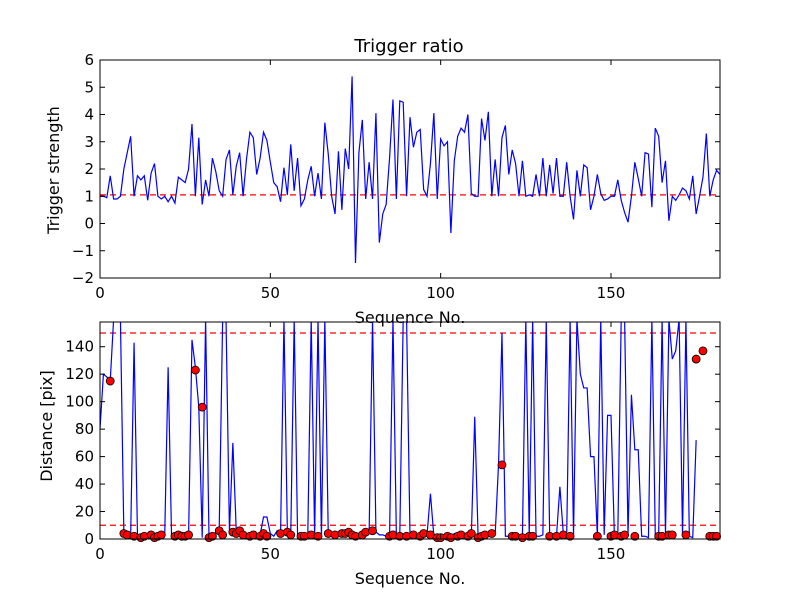  What do you see at coordinates (410, 578) in the screenshot?
I see `bottom-x-axis-label: Sequence No.` at bounding box center [410, 578].